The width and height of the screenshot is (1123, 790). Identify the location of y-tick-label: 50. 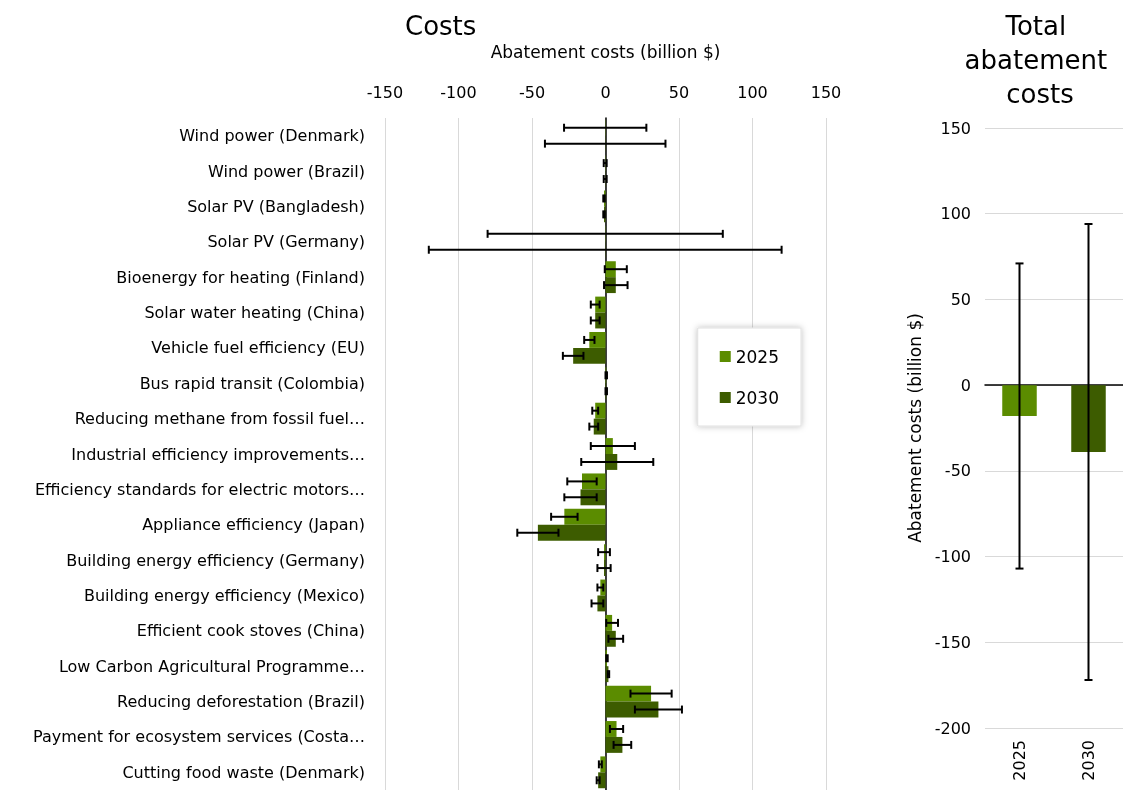
(960, 299).